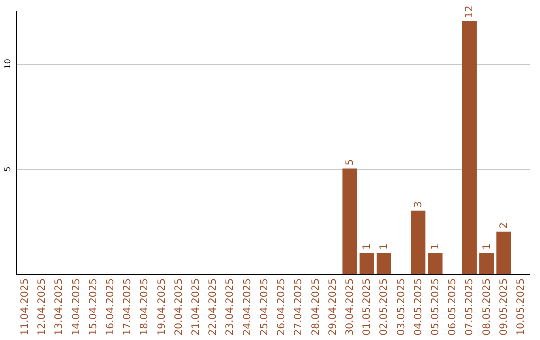 This screenshot has width=540, height=340. I want to click on x-tick-label: 30.04.2025, so click(350, 307).